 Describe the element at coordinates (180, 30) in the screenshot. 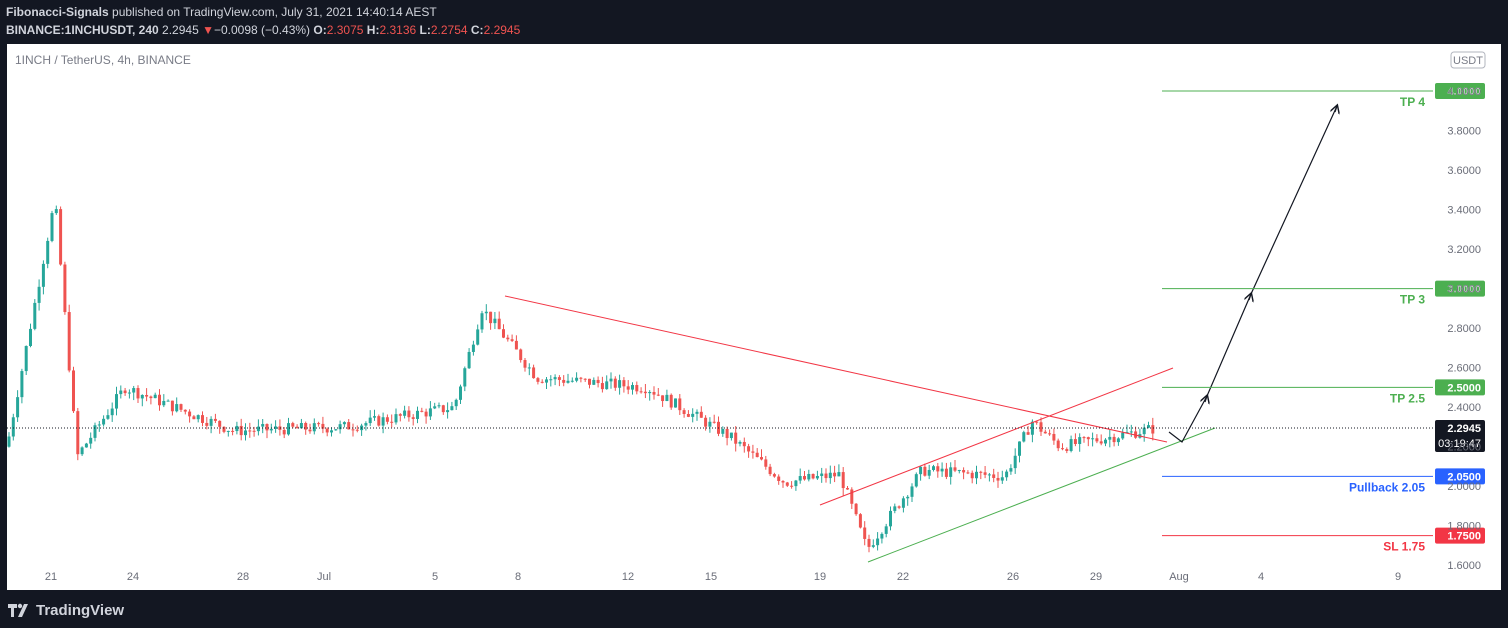

I see `last-price: 2.2945` at that location.